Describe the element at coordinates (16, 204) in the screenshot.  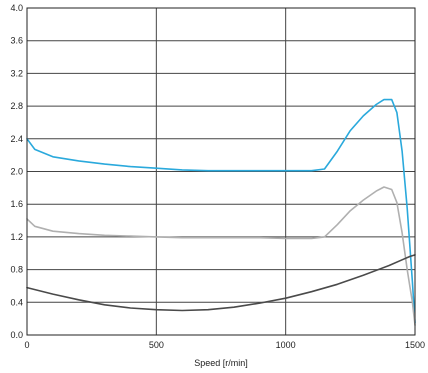
I see `y-tick-label: 1.6` at that location.